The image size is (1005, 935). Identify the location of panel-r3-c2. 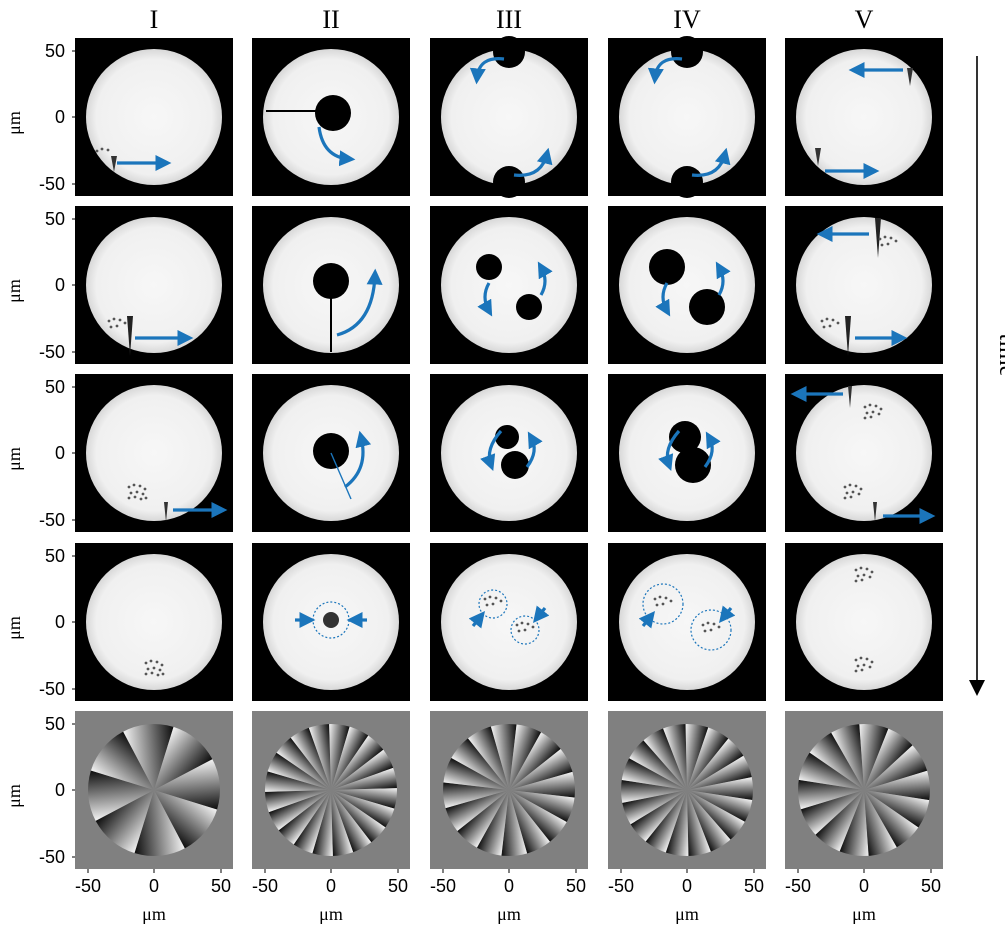
(331, 453).